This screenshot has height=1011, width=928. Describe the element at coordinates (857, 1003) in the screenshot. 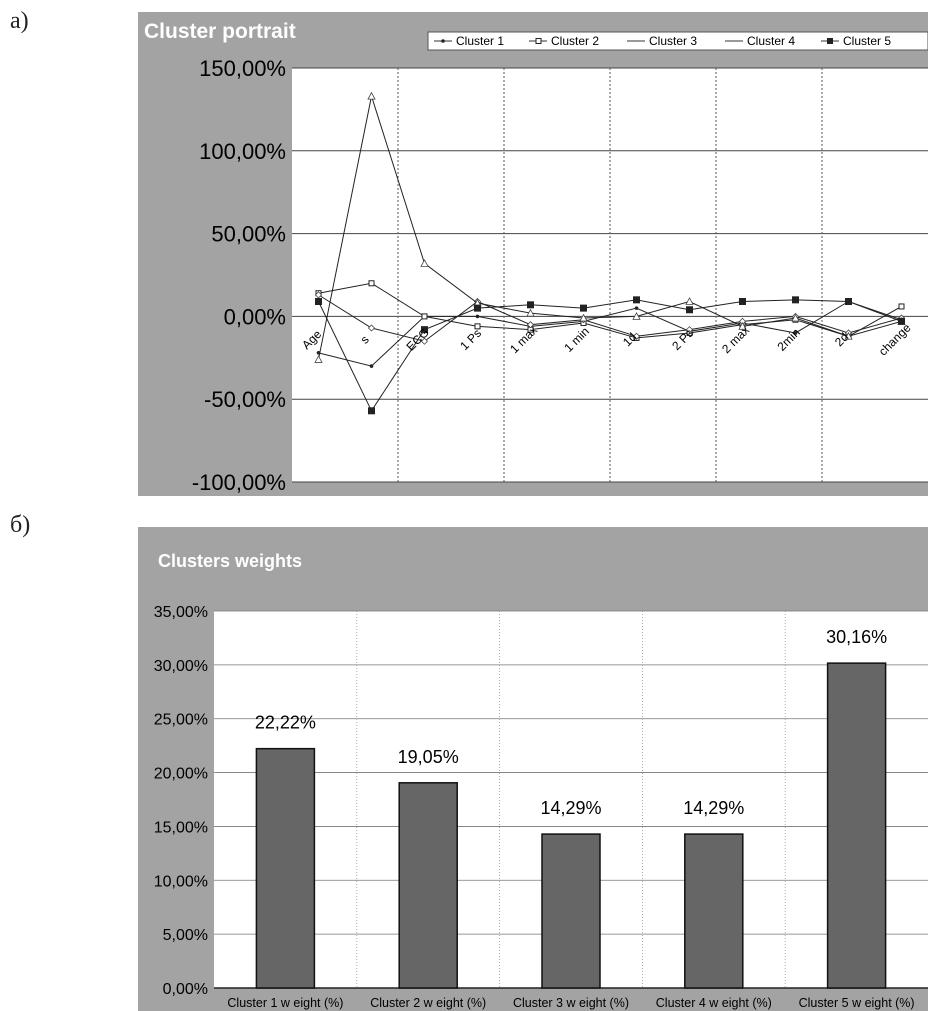

I see `x-category-label: Cluster 5 w eight (%)` at that location.